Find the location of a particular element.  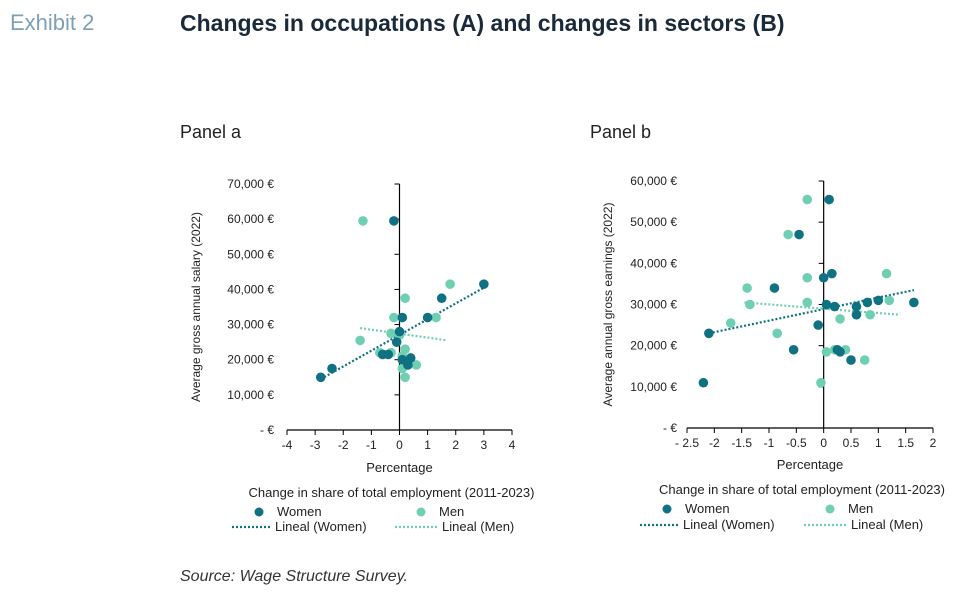

exhibit-label: Exhibit 2 is located at coordinates (52, 22).